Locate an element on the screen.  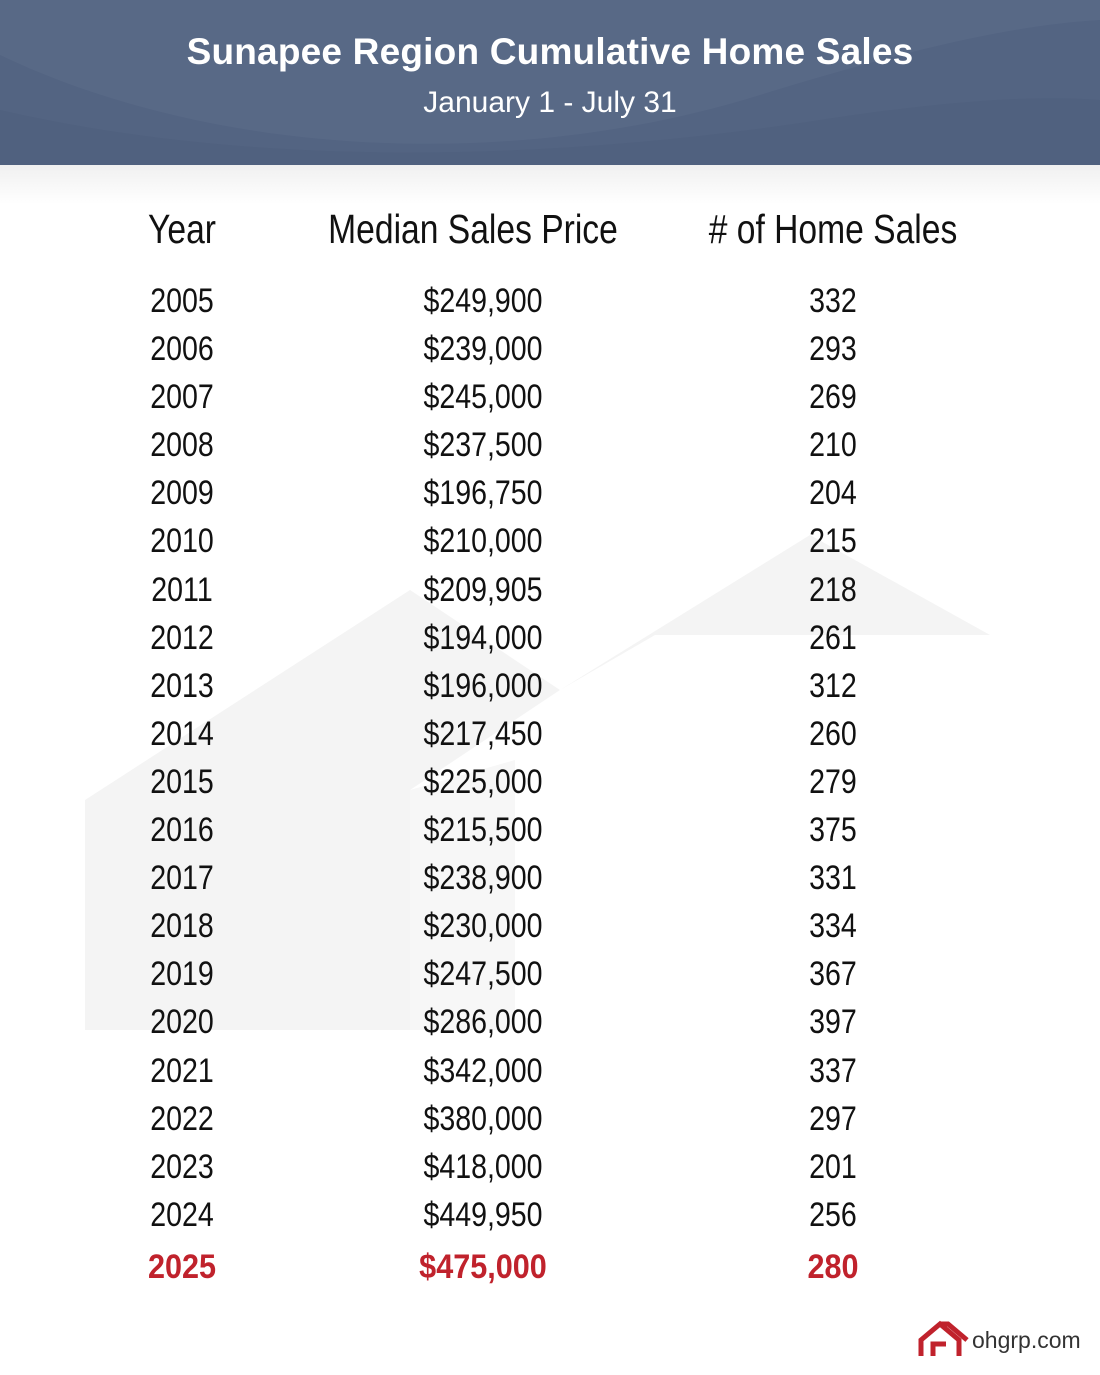
sales-cell: 279 is located at coordinates (833, 781).